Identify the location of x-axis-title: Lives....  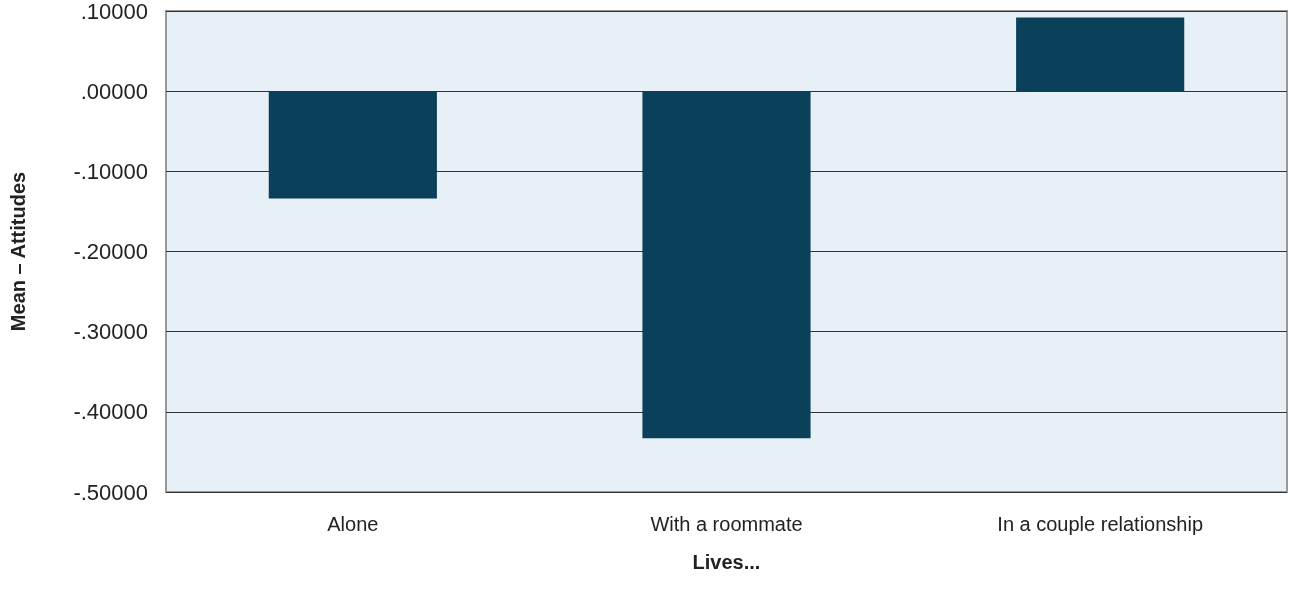
(726, 562).